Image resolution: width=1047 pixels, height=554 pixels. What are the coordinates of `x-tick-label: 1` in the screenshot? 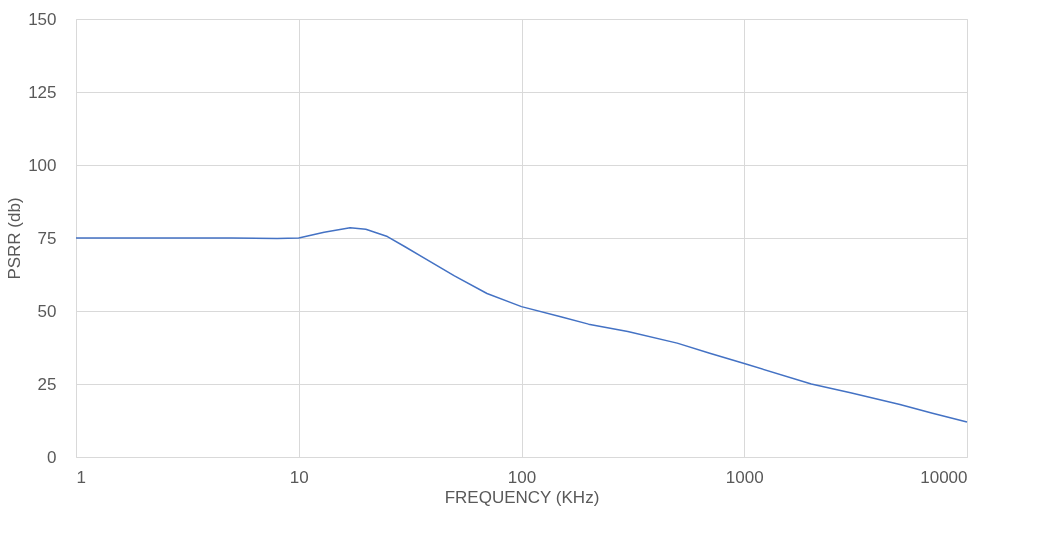 It's located at (81, 477).